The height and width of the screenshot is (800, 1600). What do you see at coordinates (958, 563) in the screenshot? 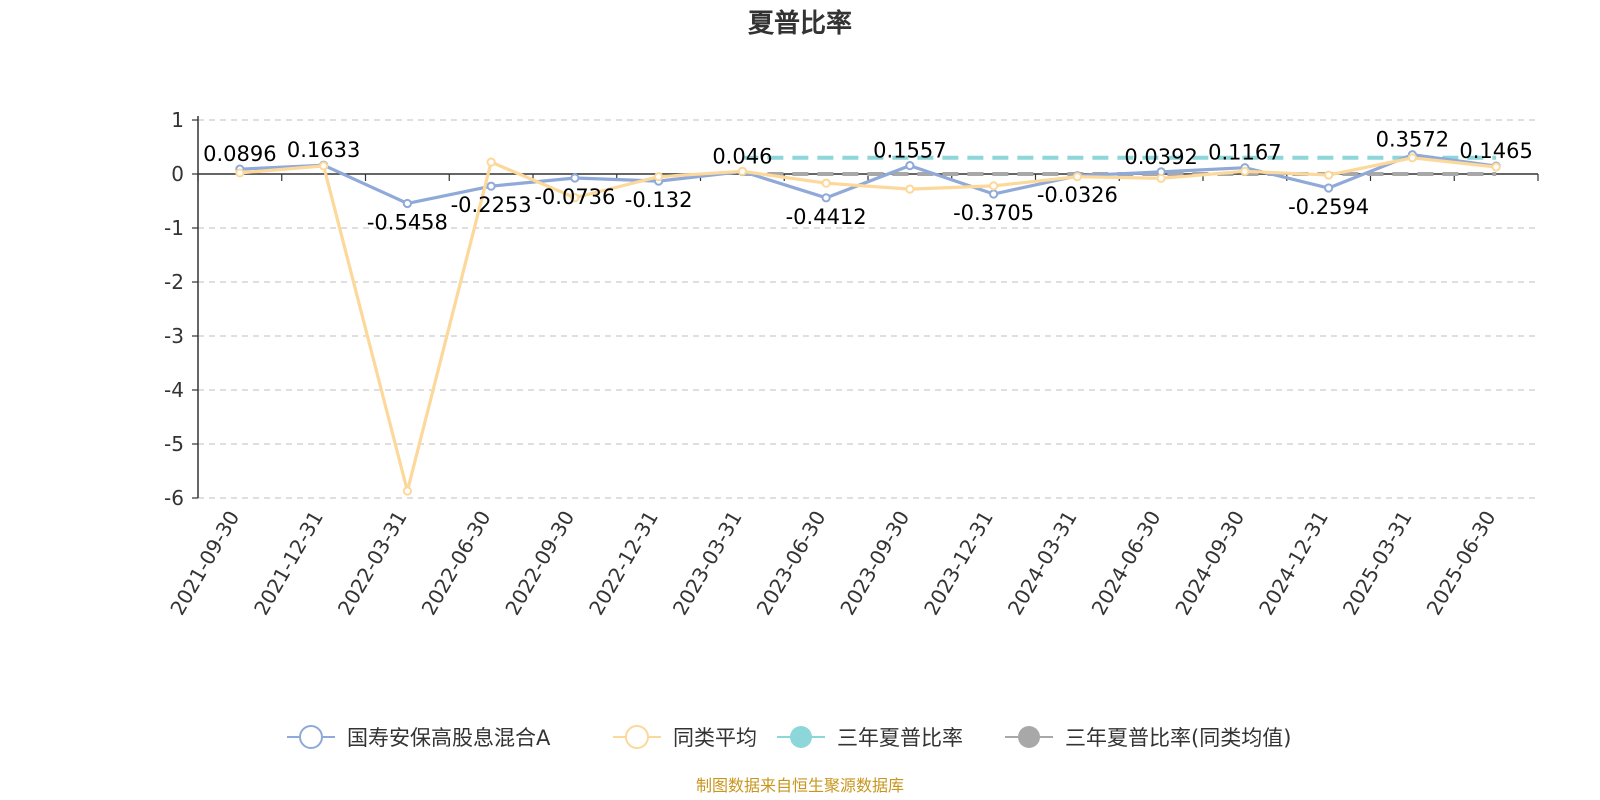
I see `x-tick-label: 2023-12-31` at bounding box center [958, 563].